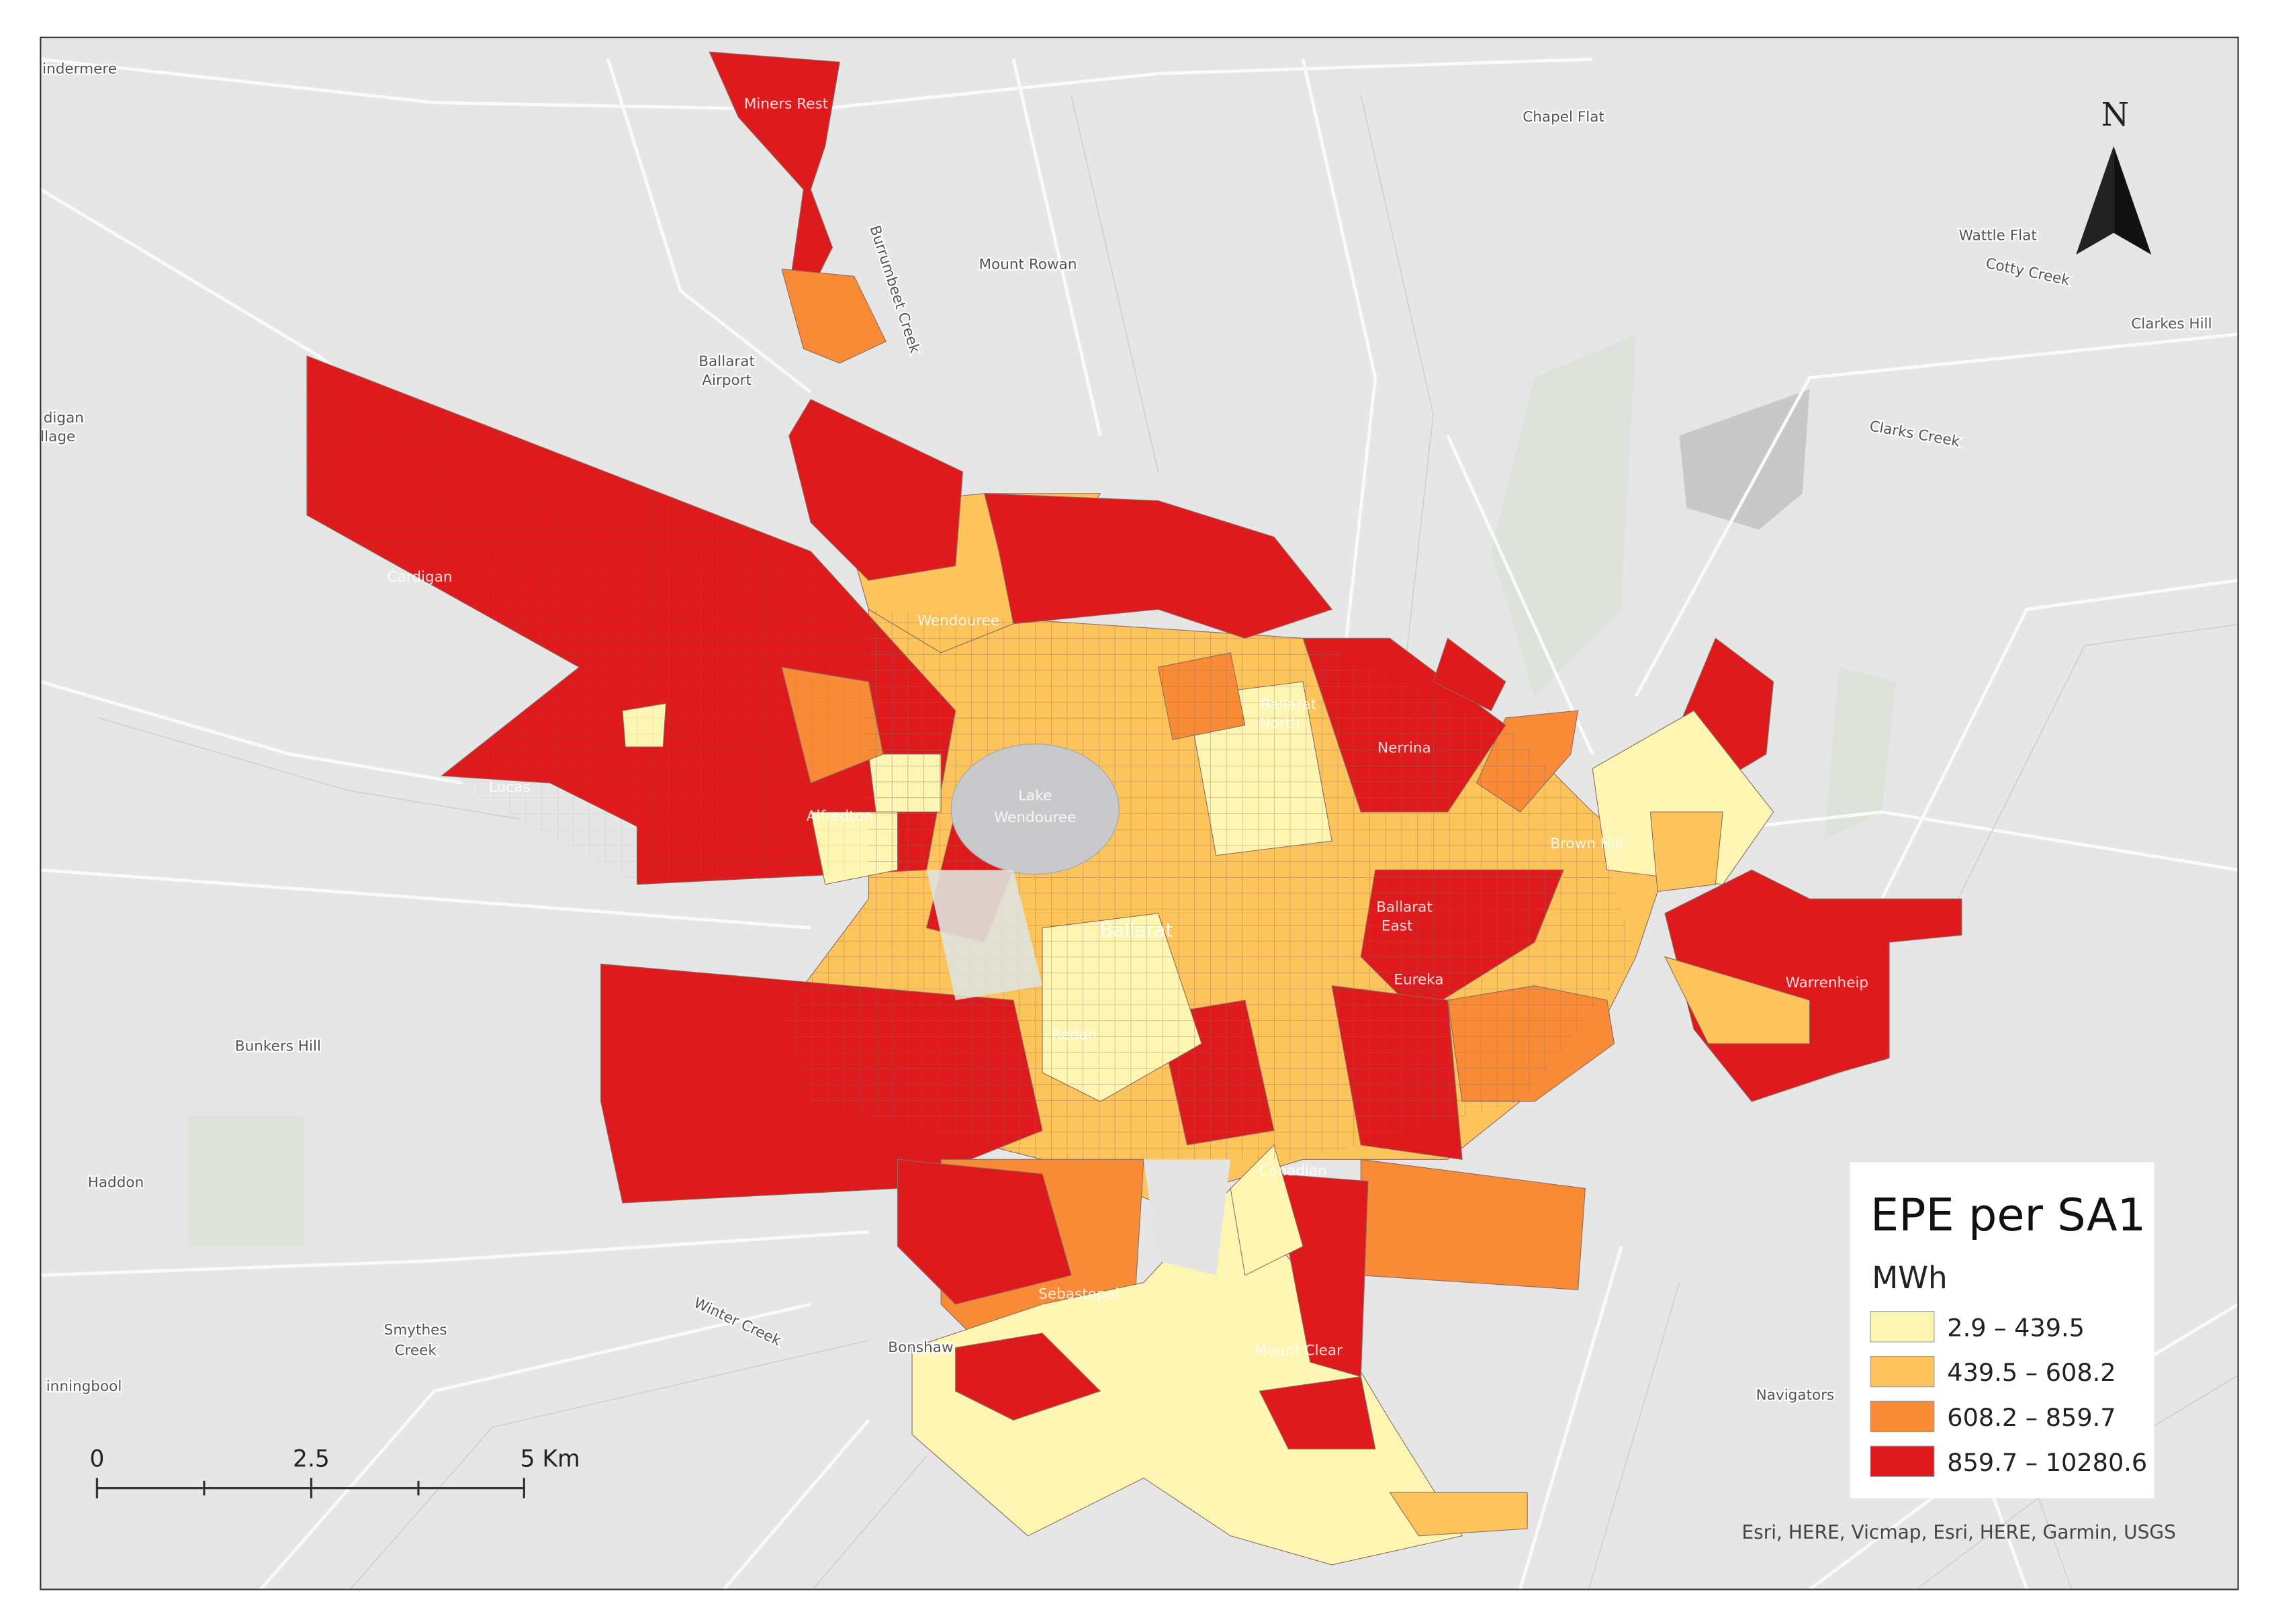 This screenshot has width=2270, height=1624. Describe the element at coordinates (79, 69) in the screenshot. I see `place-label: indermere` at that location.